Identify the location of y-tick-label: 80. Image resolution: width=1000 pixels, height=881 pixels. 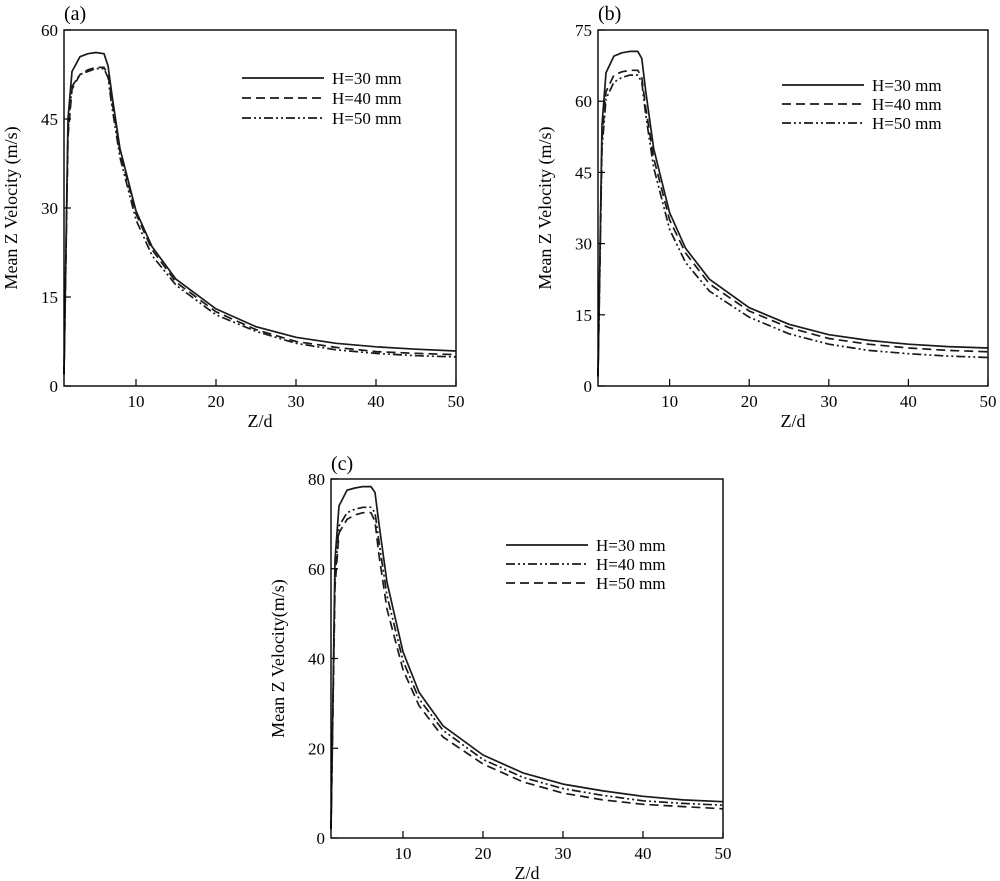
(316, 479).